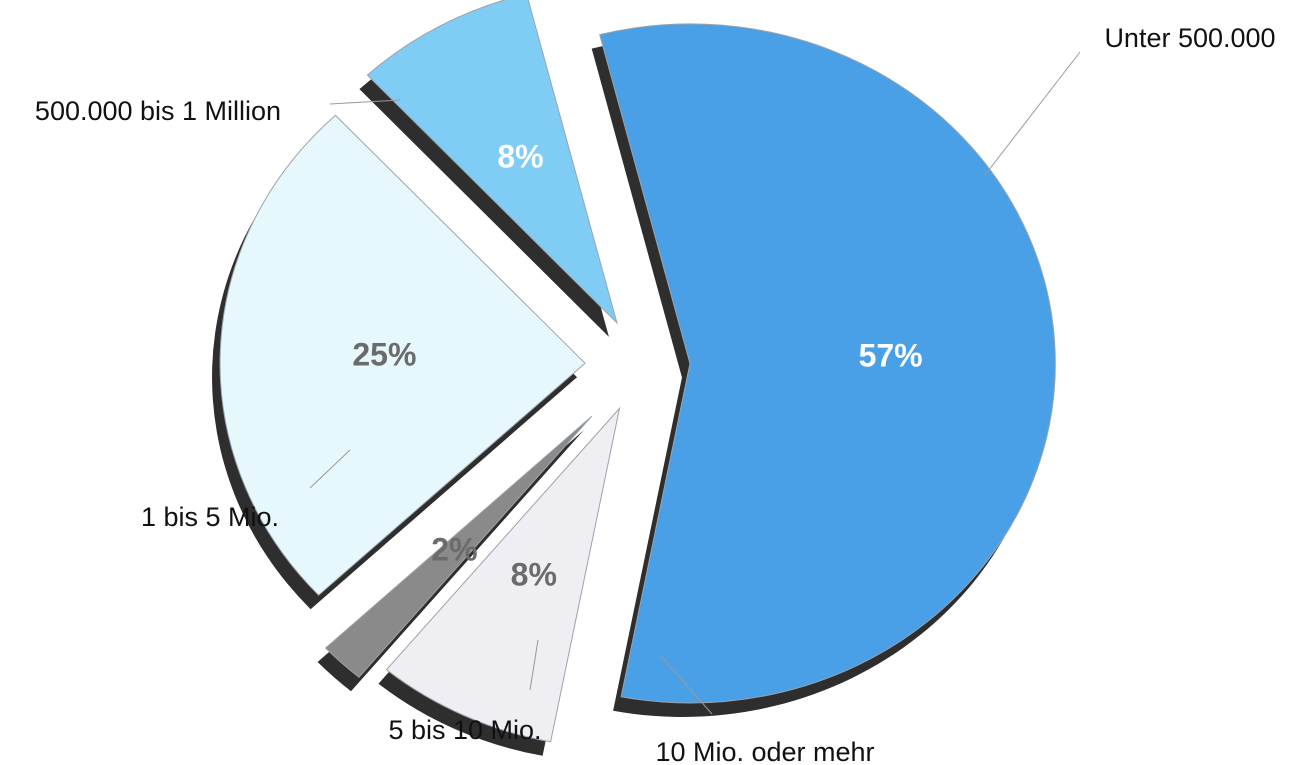  I want to click on leader-line-500-000-bis-1-million, so click(365, 102).